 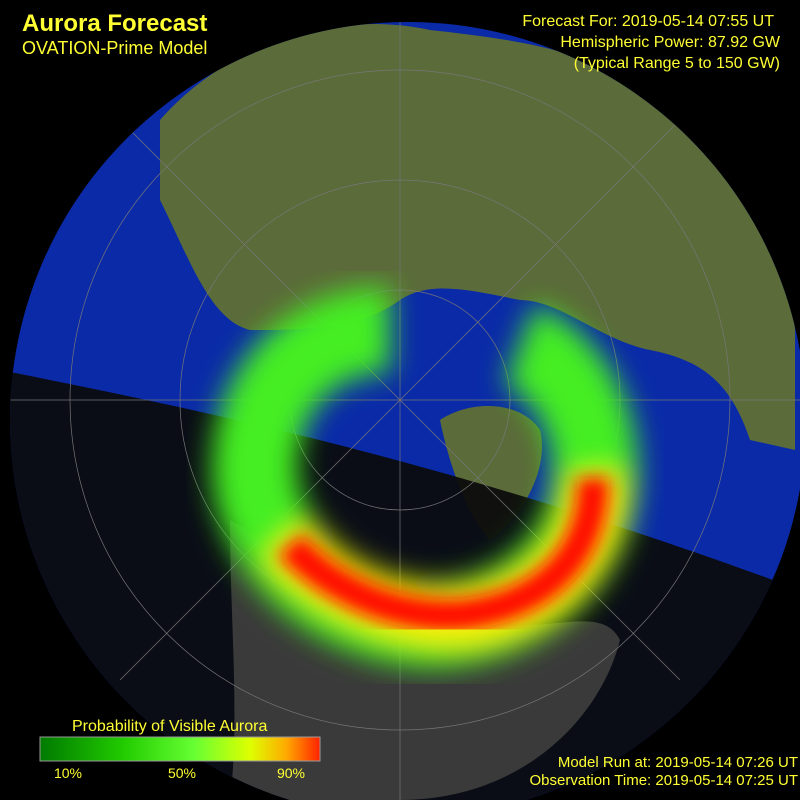 I want to click on scale-label: 10%, so click(x=68, y=773).